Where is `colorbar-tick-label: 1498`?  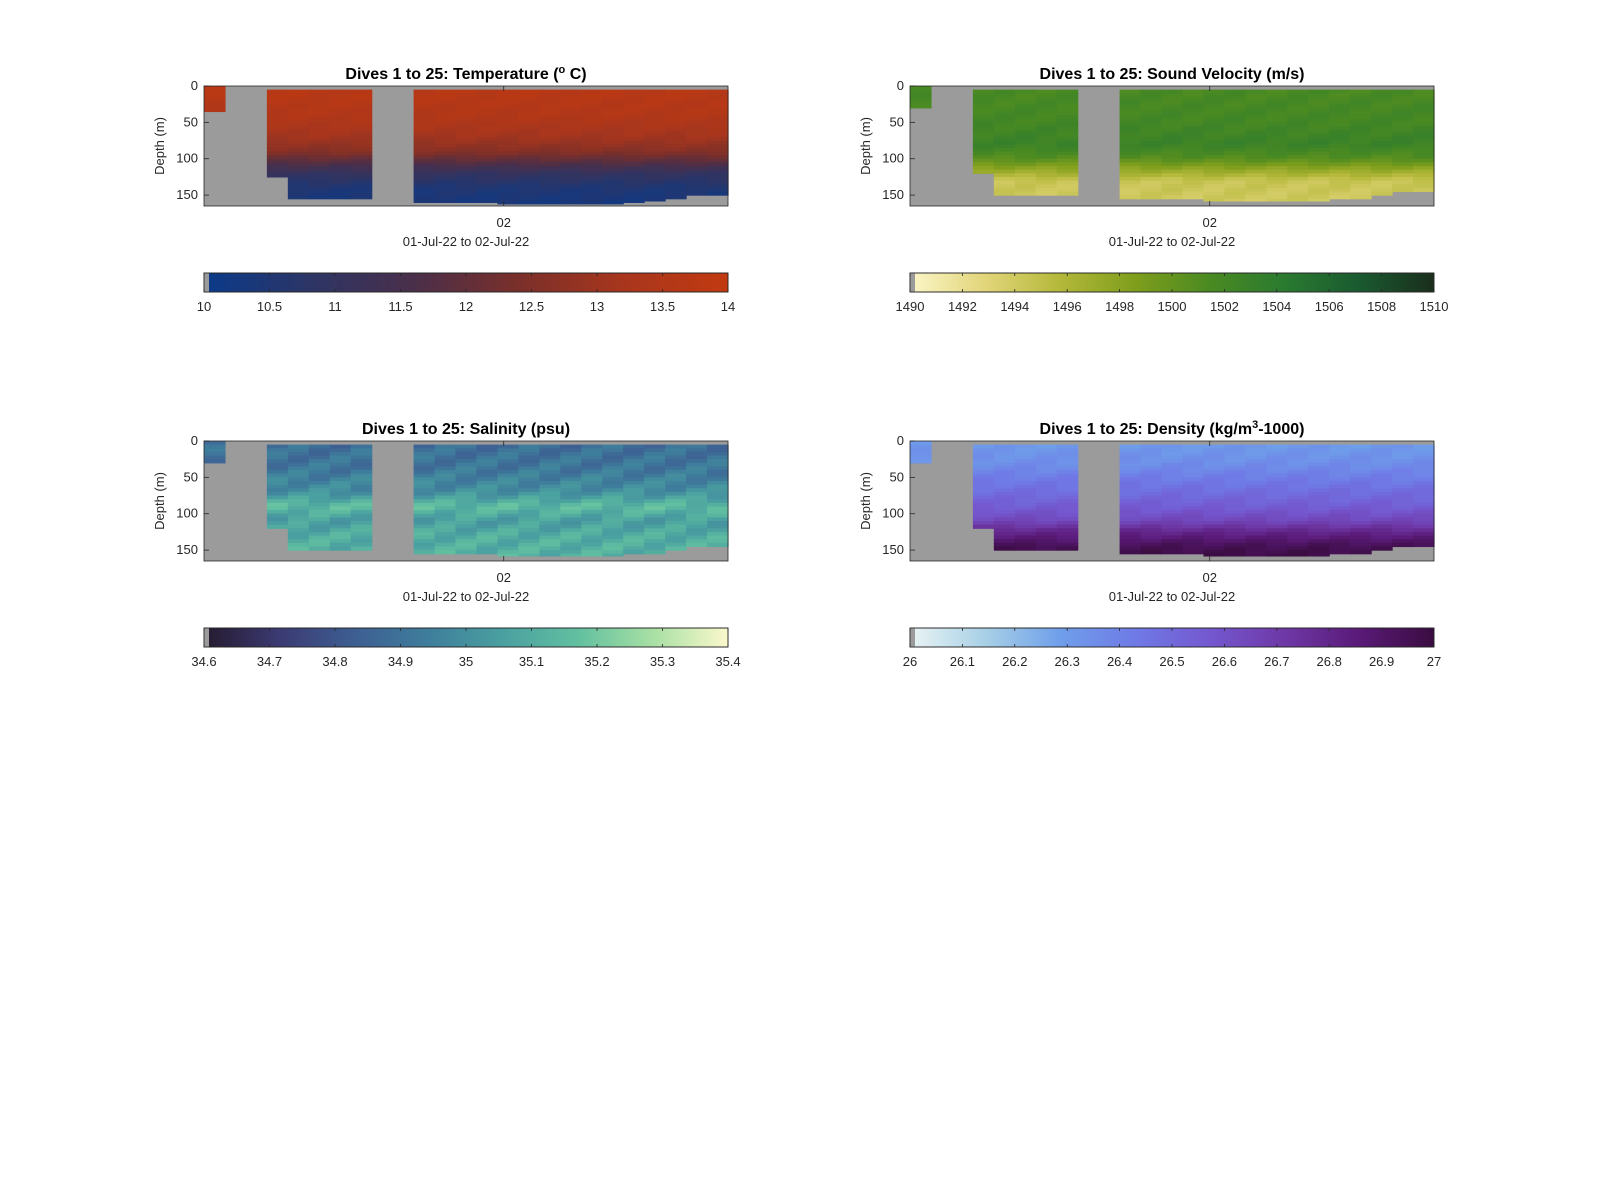 colorbar-tick-label: 1498 is located at coordinates (1119, 306).